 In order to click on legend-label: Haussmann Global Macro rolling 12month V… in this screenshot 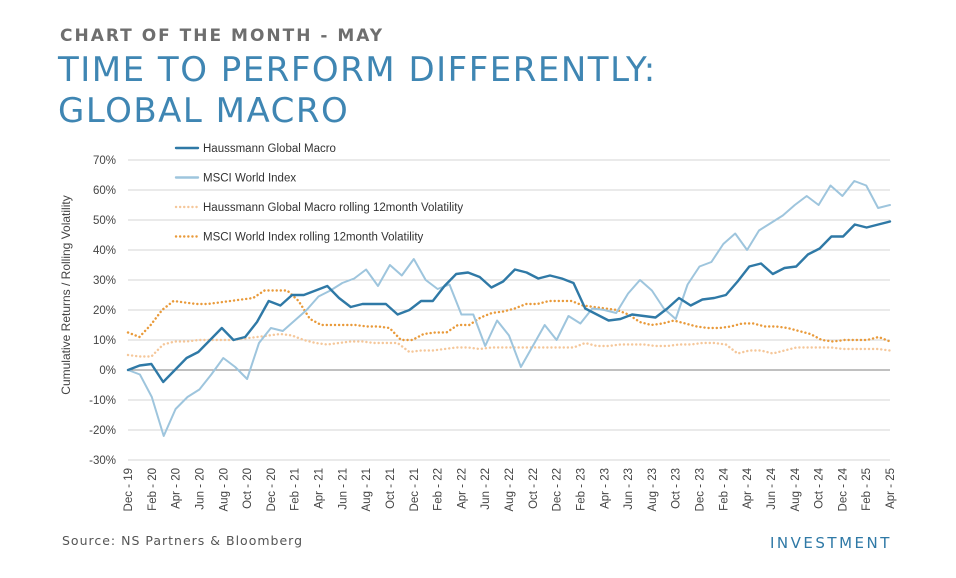, I will do `click(333, 208)`.